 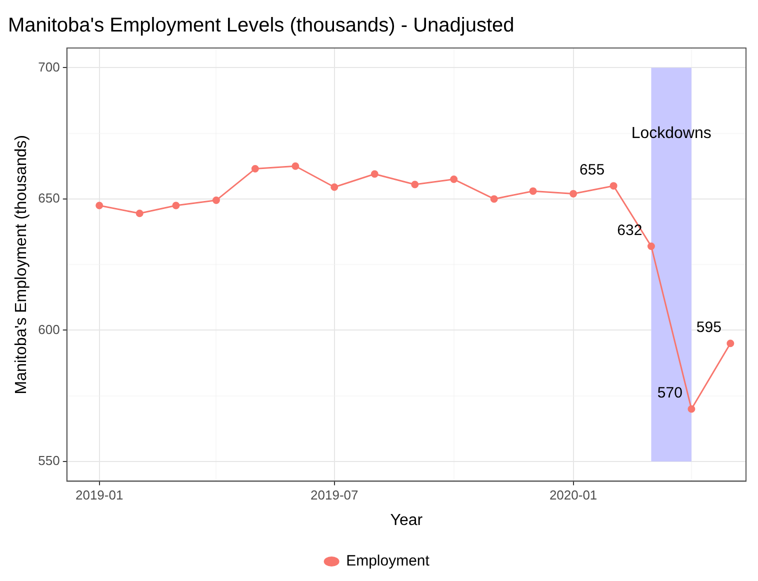 I want to click on data-label: 595, so click(x=709, y=327).